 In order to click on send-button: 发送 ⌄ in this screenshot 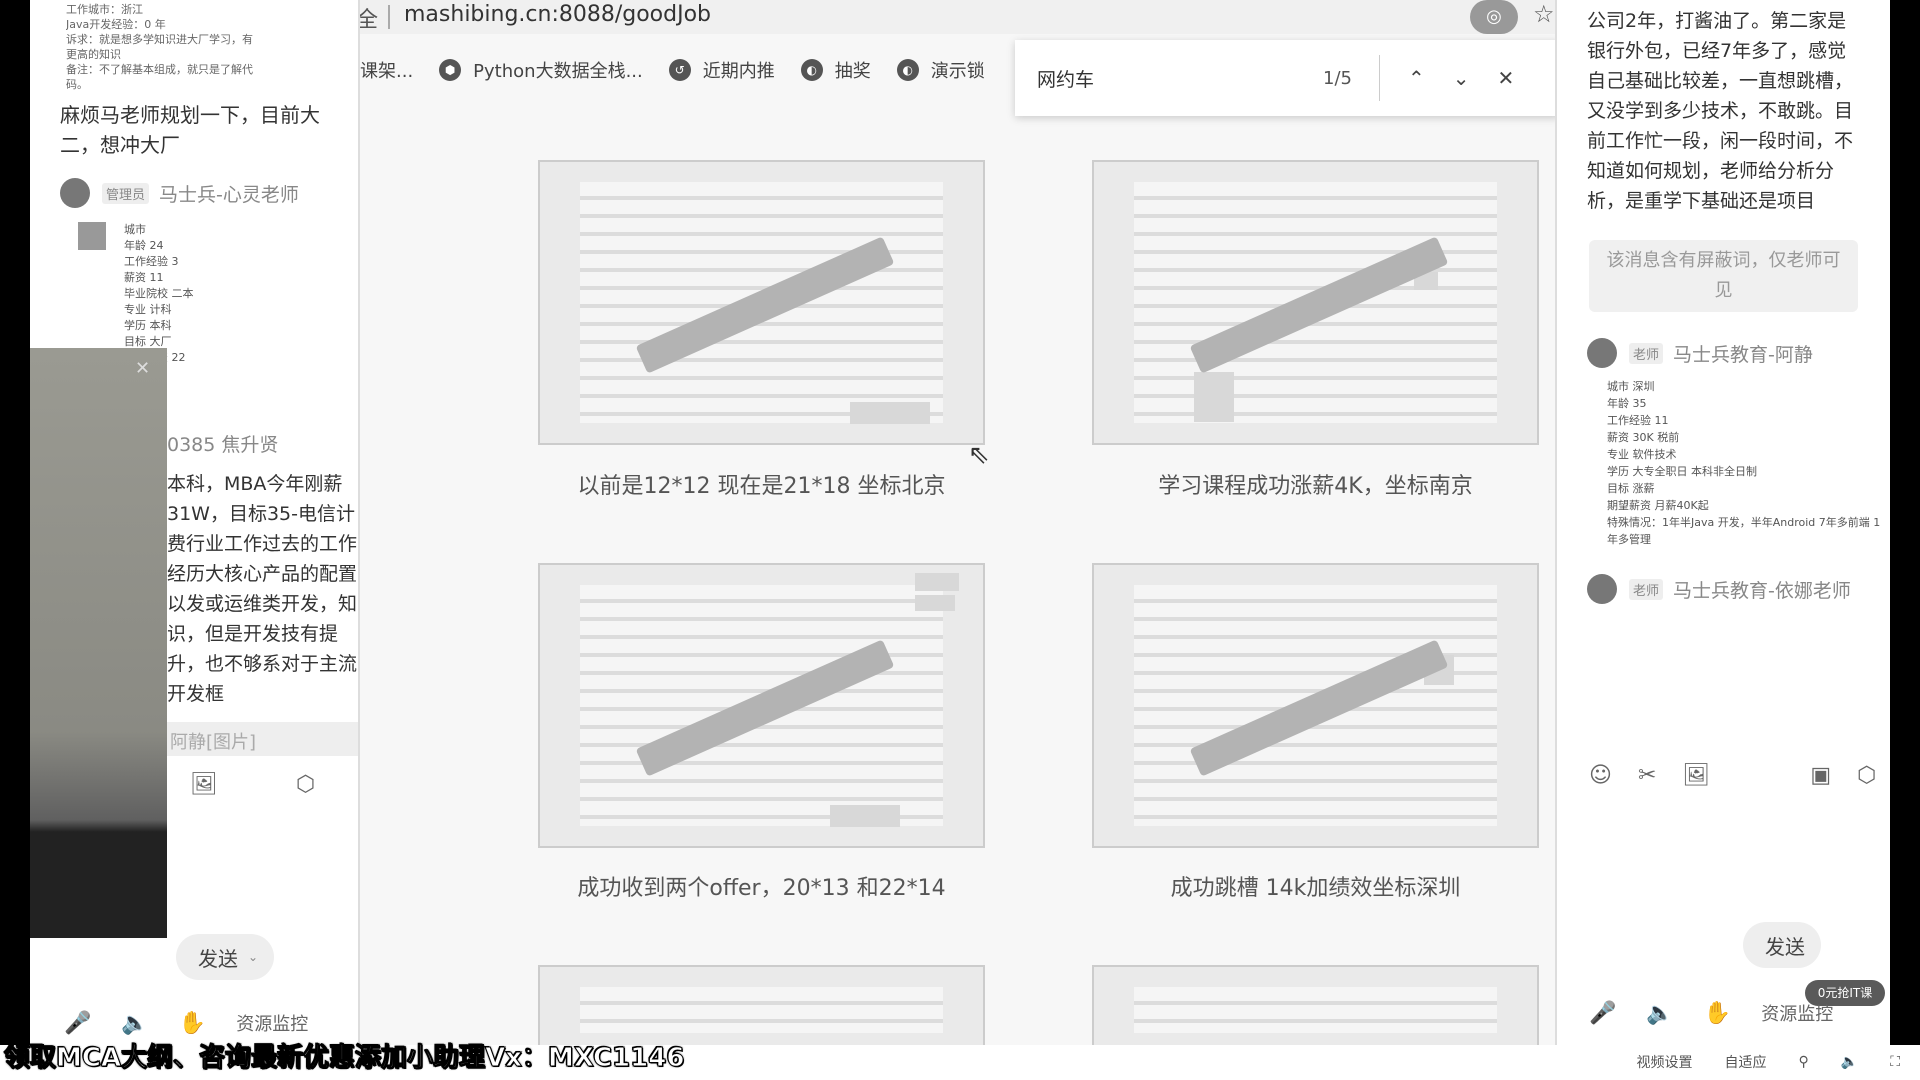, I will do `click(225, 957)`.